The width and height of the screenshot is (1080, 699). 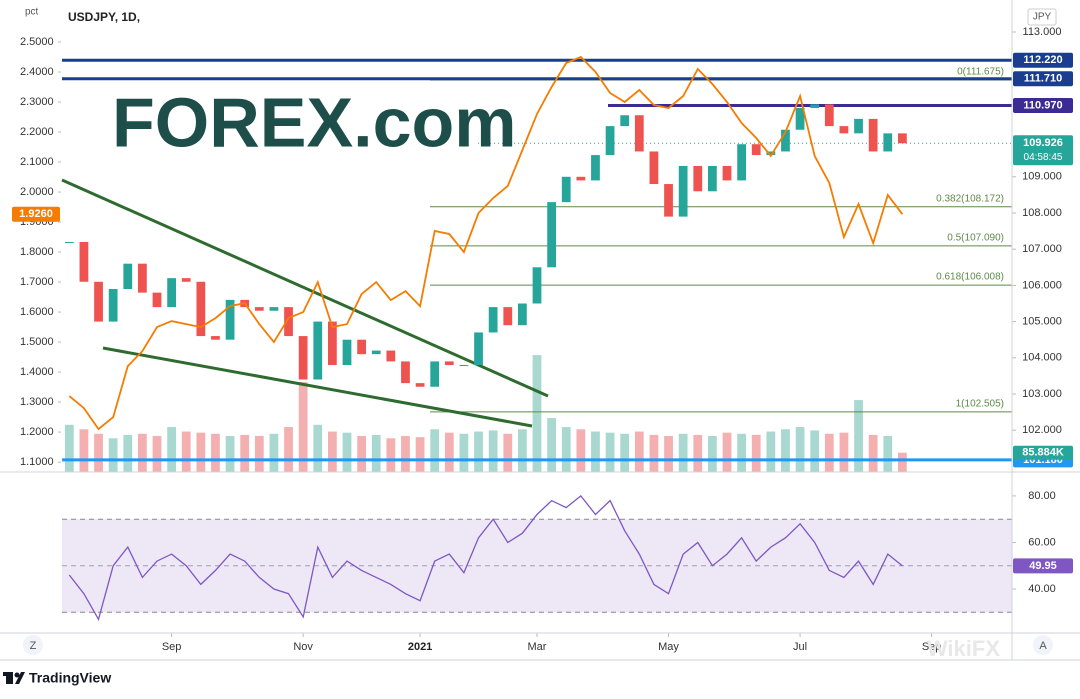 What do you see at coordinates (37, 132) in the screenshot?
I see `y-tick-label: 2.2000` at bounding box center [37, 132].